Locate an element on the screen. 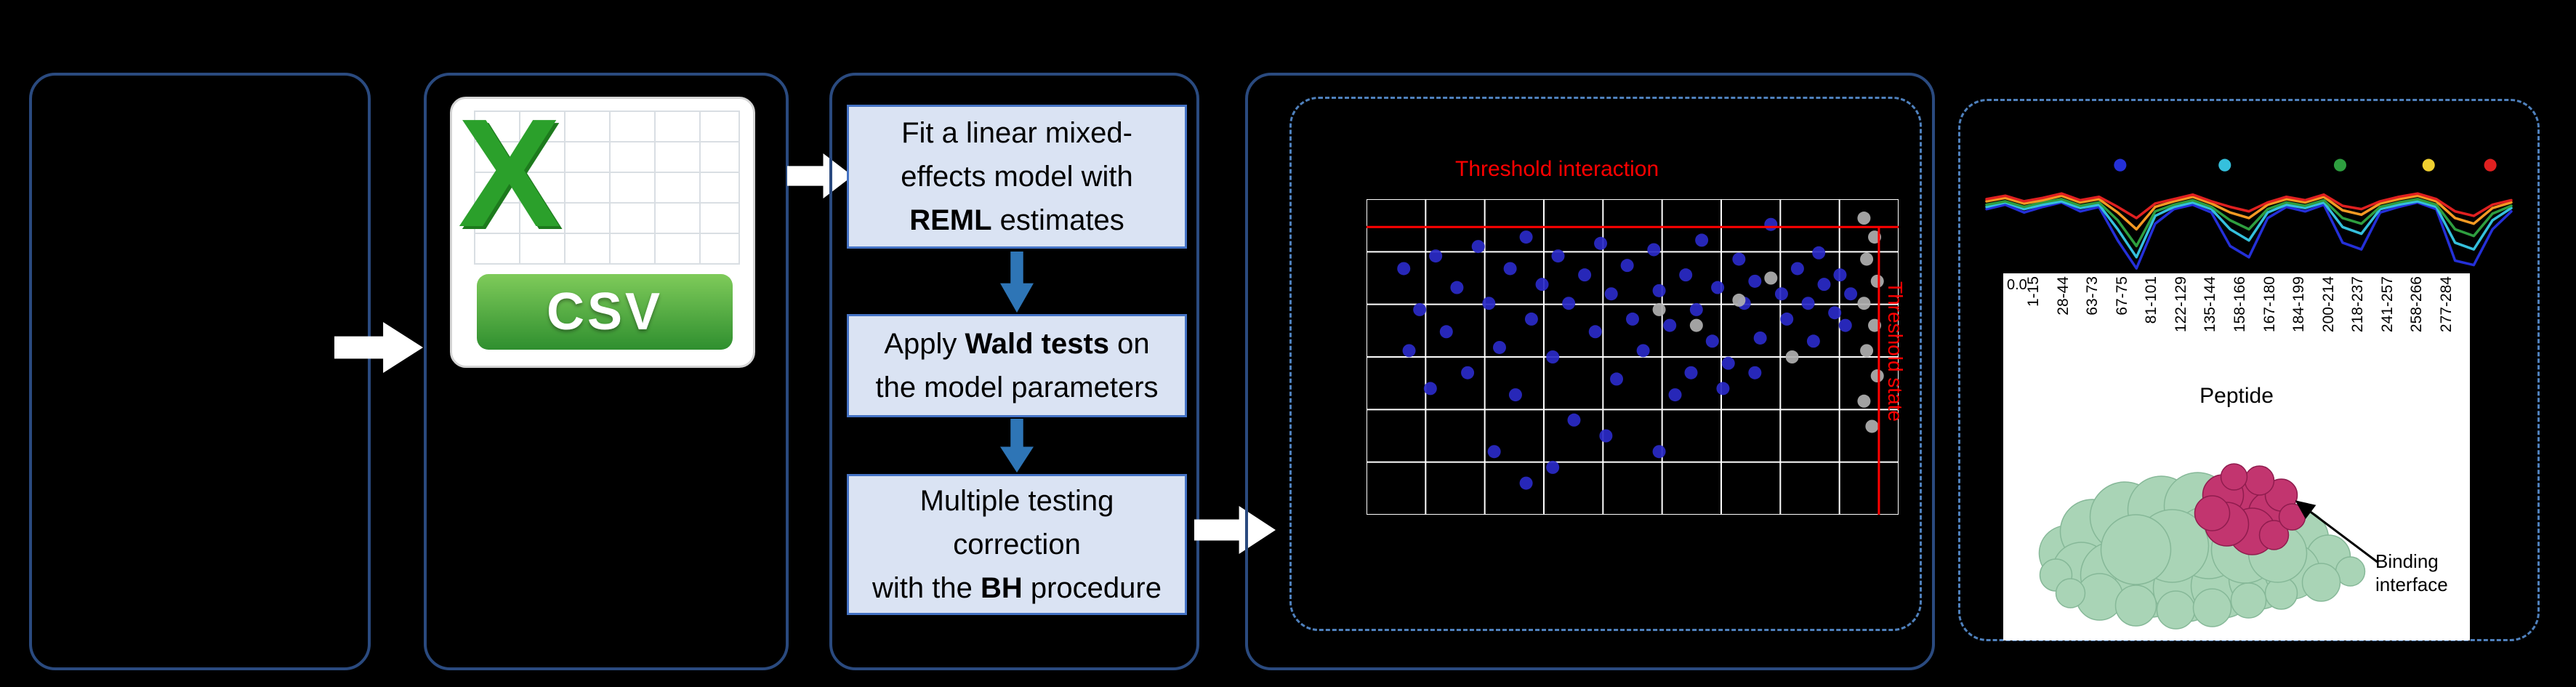  step-text: procedure is located at coordinates (1092, 588).